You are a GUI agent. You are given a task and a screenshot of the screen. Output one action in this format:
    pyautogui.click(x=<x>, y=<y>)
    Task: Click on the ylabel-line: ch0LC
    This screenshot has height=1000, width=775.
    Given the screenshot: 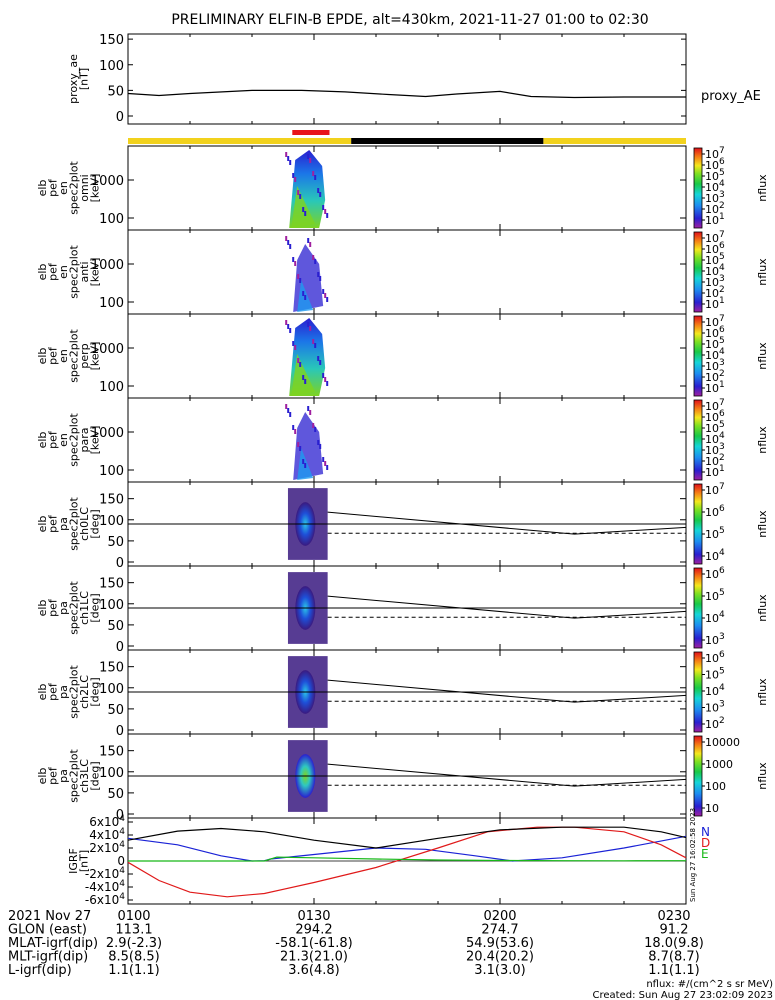 What is the action you would take?
    pyautogui.click(x=84, y=524)
    